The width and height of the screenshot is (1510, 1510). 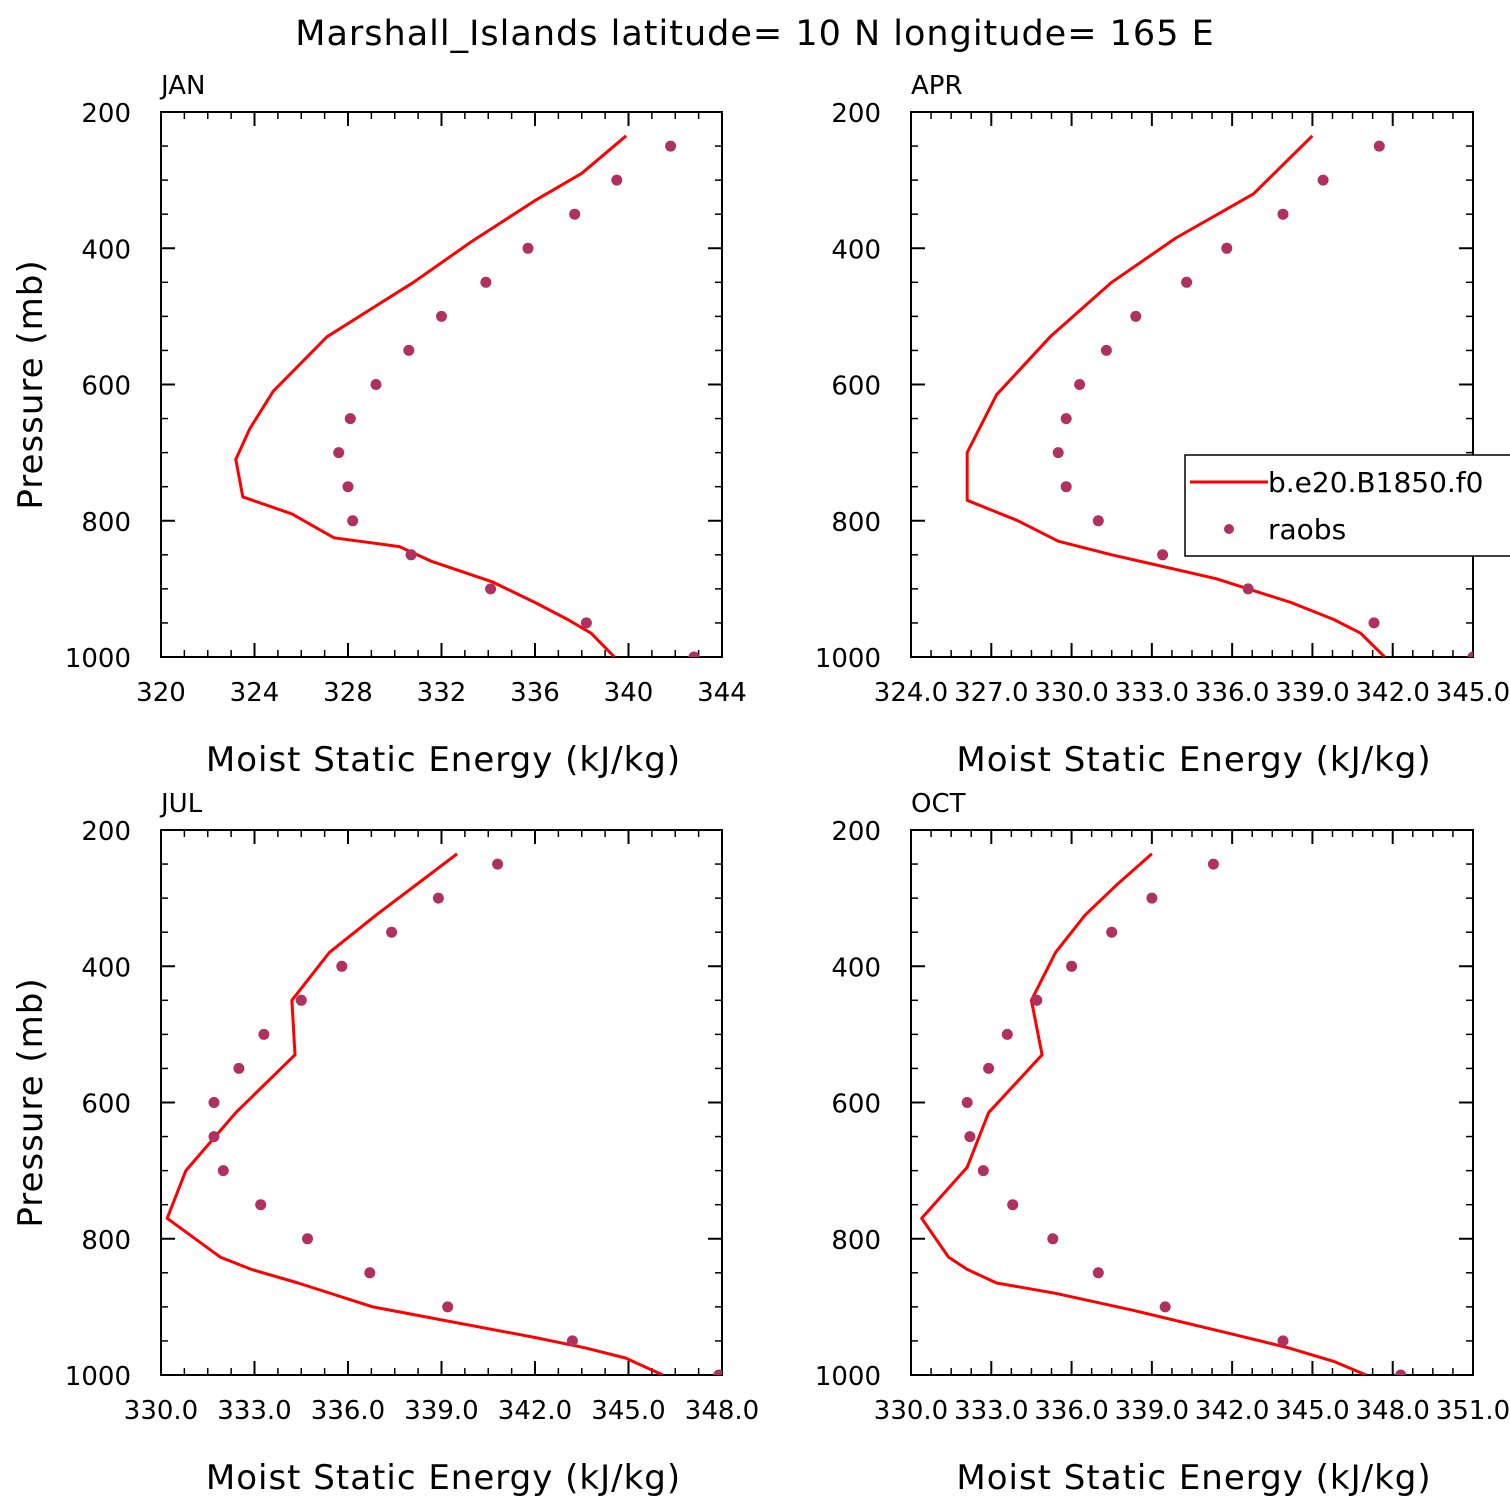 What do you see at coordinates (856, 1241) in the screenshot?
I see `y-tick-label: 800` at bounding box center [856, 1241].